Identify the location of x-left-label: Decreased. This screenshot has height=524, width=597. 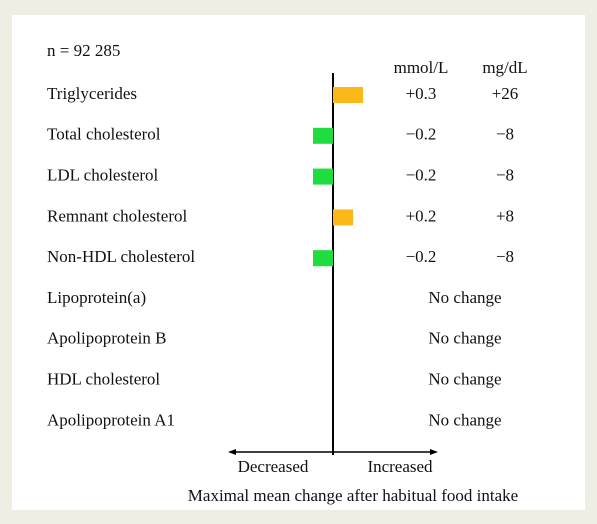
(273, 466).